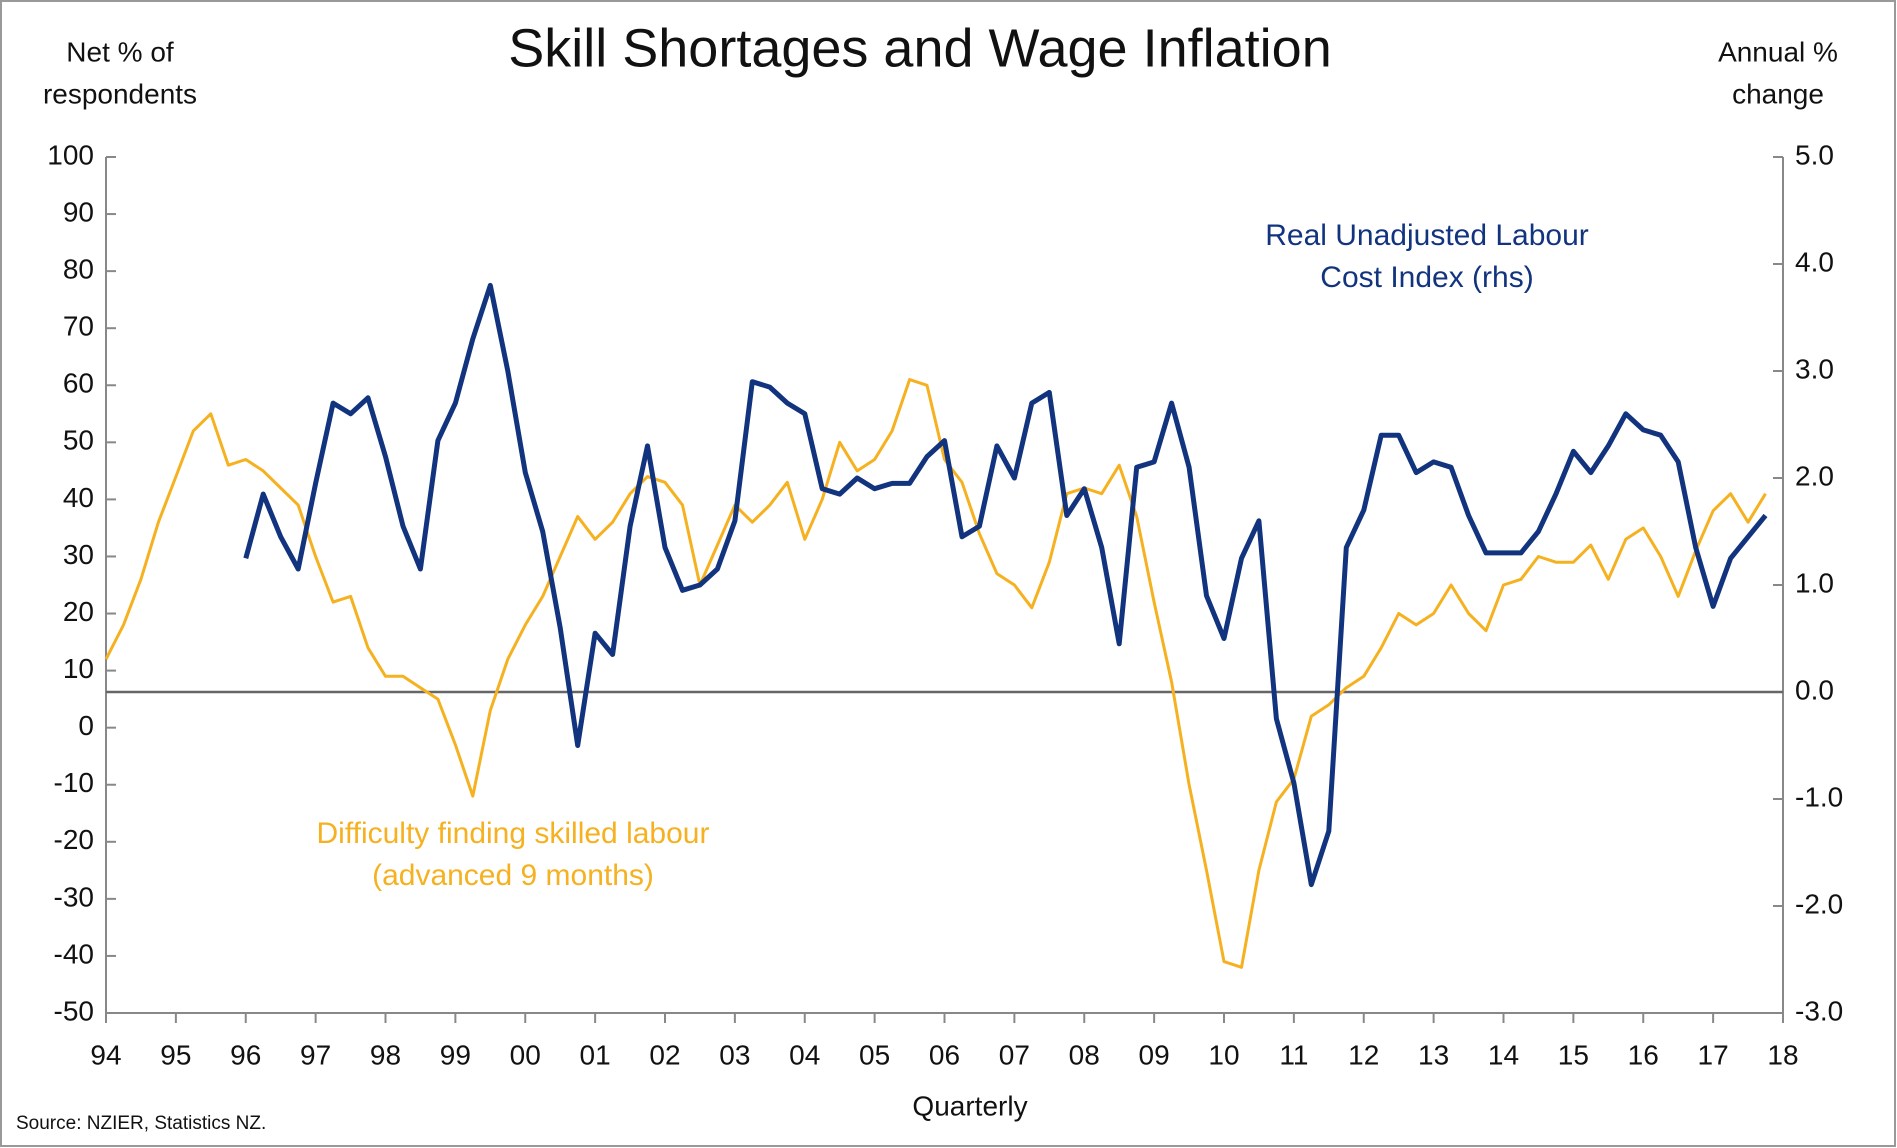  Describe the element at coordinates (1778, 93) in the screenshot. I see `y2-axis-label: change` at that location.